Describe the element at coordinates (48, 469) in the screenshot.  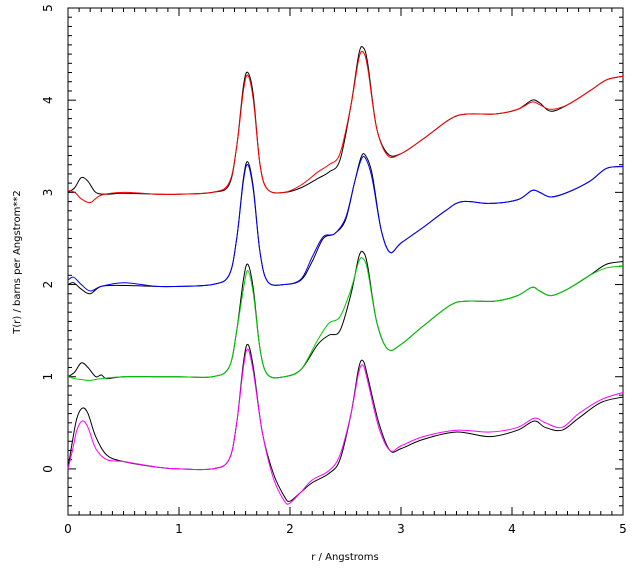
I see `y-tick-label: 0` at that location.